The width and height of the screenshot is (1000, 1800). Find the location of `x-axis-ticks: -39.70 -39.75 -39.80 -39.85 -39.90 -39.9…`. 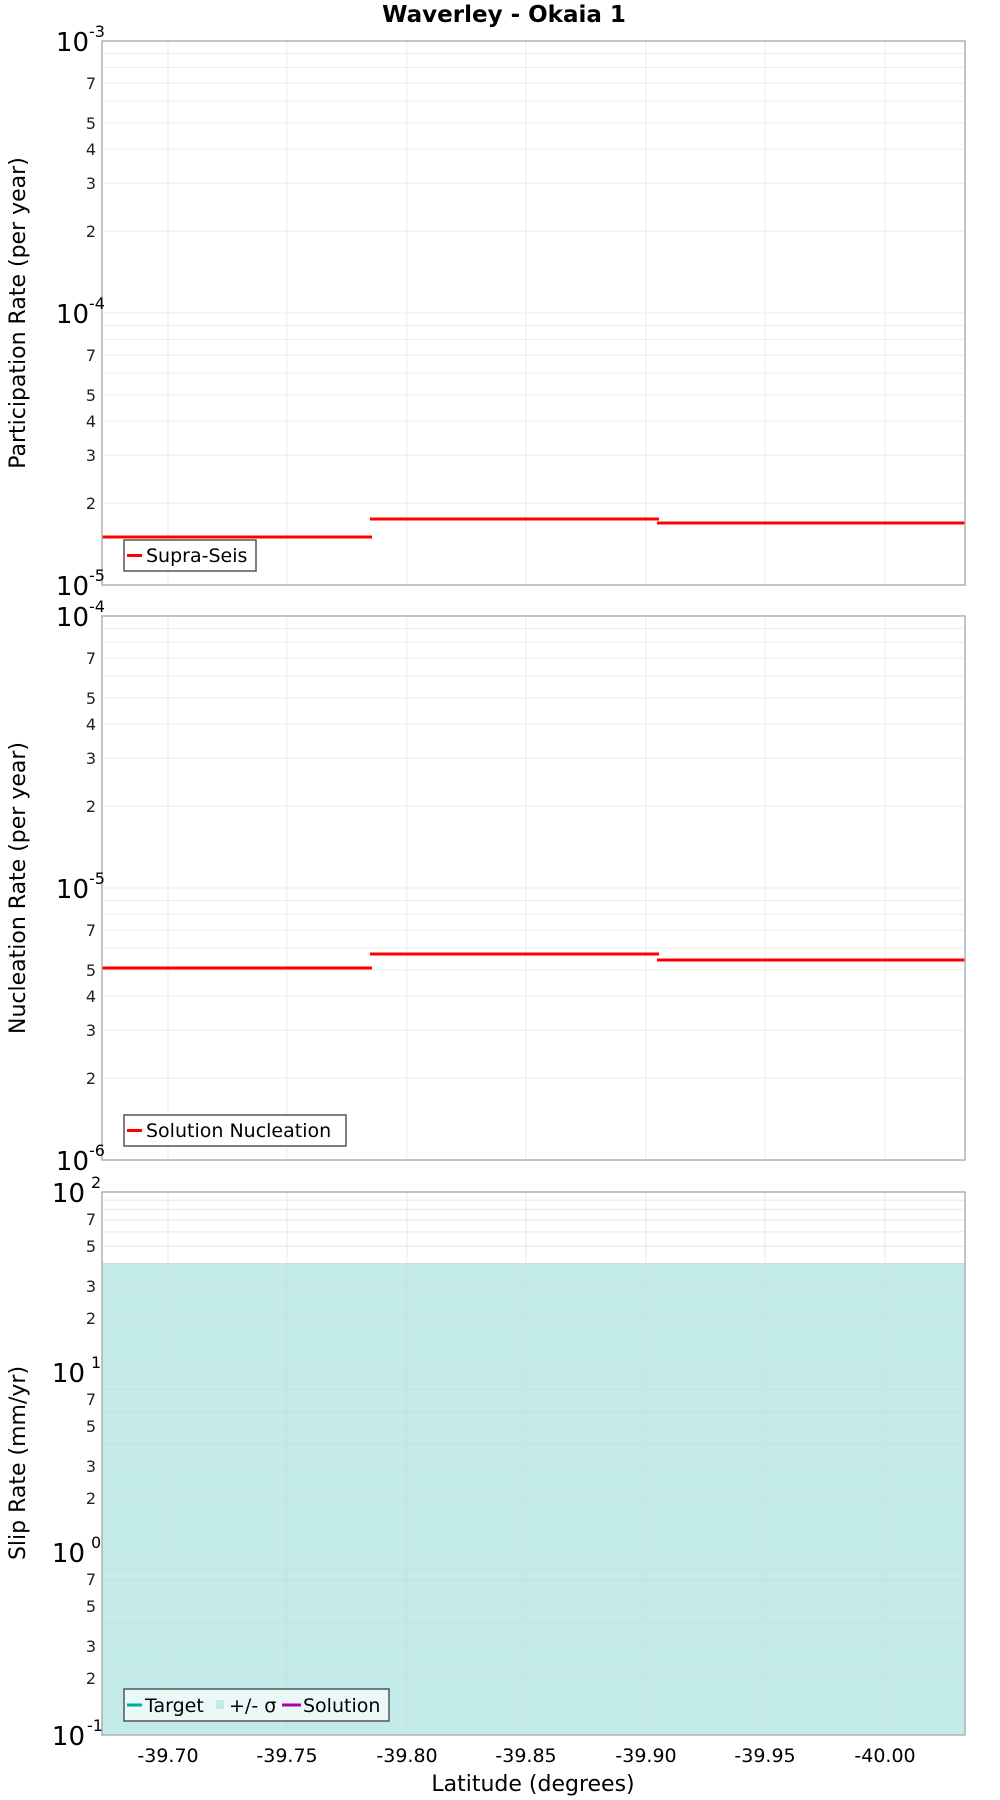

x-axis-ticks: -39.70 -39.75 -39.80 -39.85 -39.90 -39.9… is located at coordinates (526, 1756).